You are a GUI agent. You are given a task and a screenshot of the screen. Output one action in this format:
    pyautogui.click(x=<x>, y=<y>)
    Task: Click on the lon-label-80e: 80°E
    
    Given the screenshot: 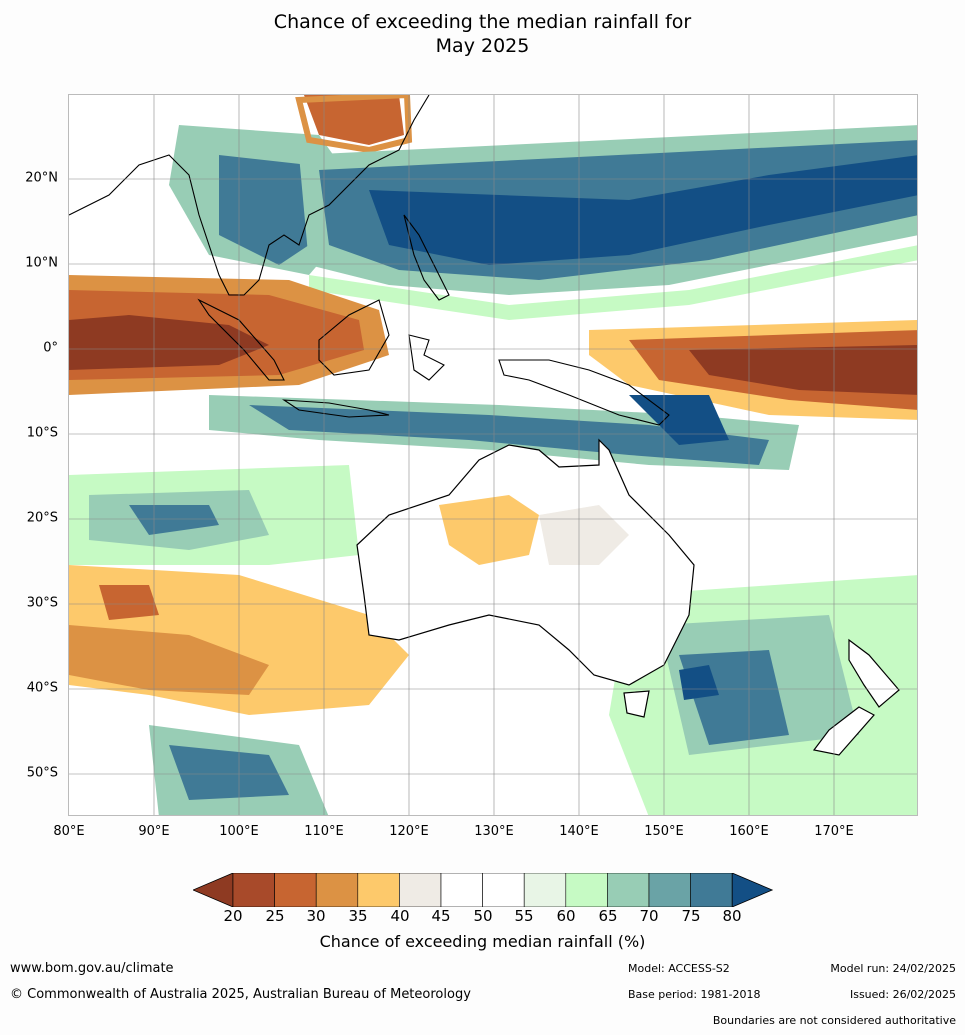 What is the action you would take?
    pyautogui.click(x=69, y=831)
    